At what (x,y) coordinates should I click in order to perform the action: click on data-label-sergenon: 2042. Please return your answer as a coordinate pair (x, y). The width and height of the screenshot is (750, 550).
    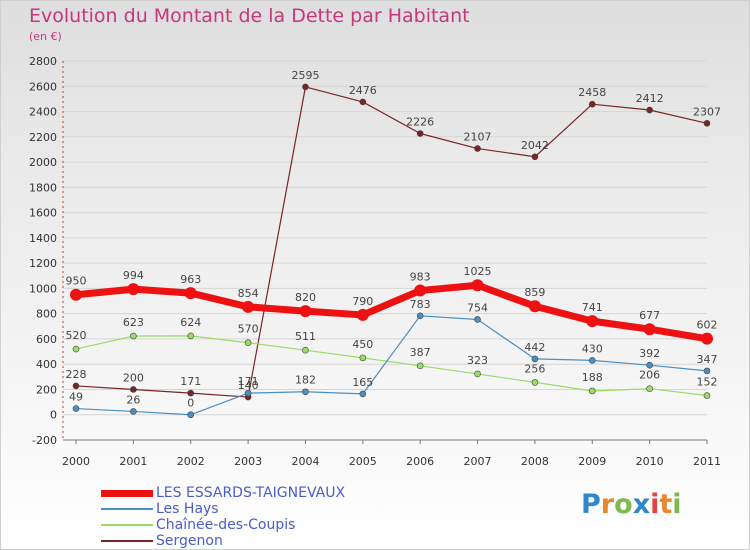
    Looking at the image, I should click on (535, 145).